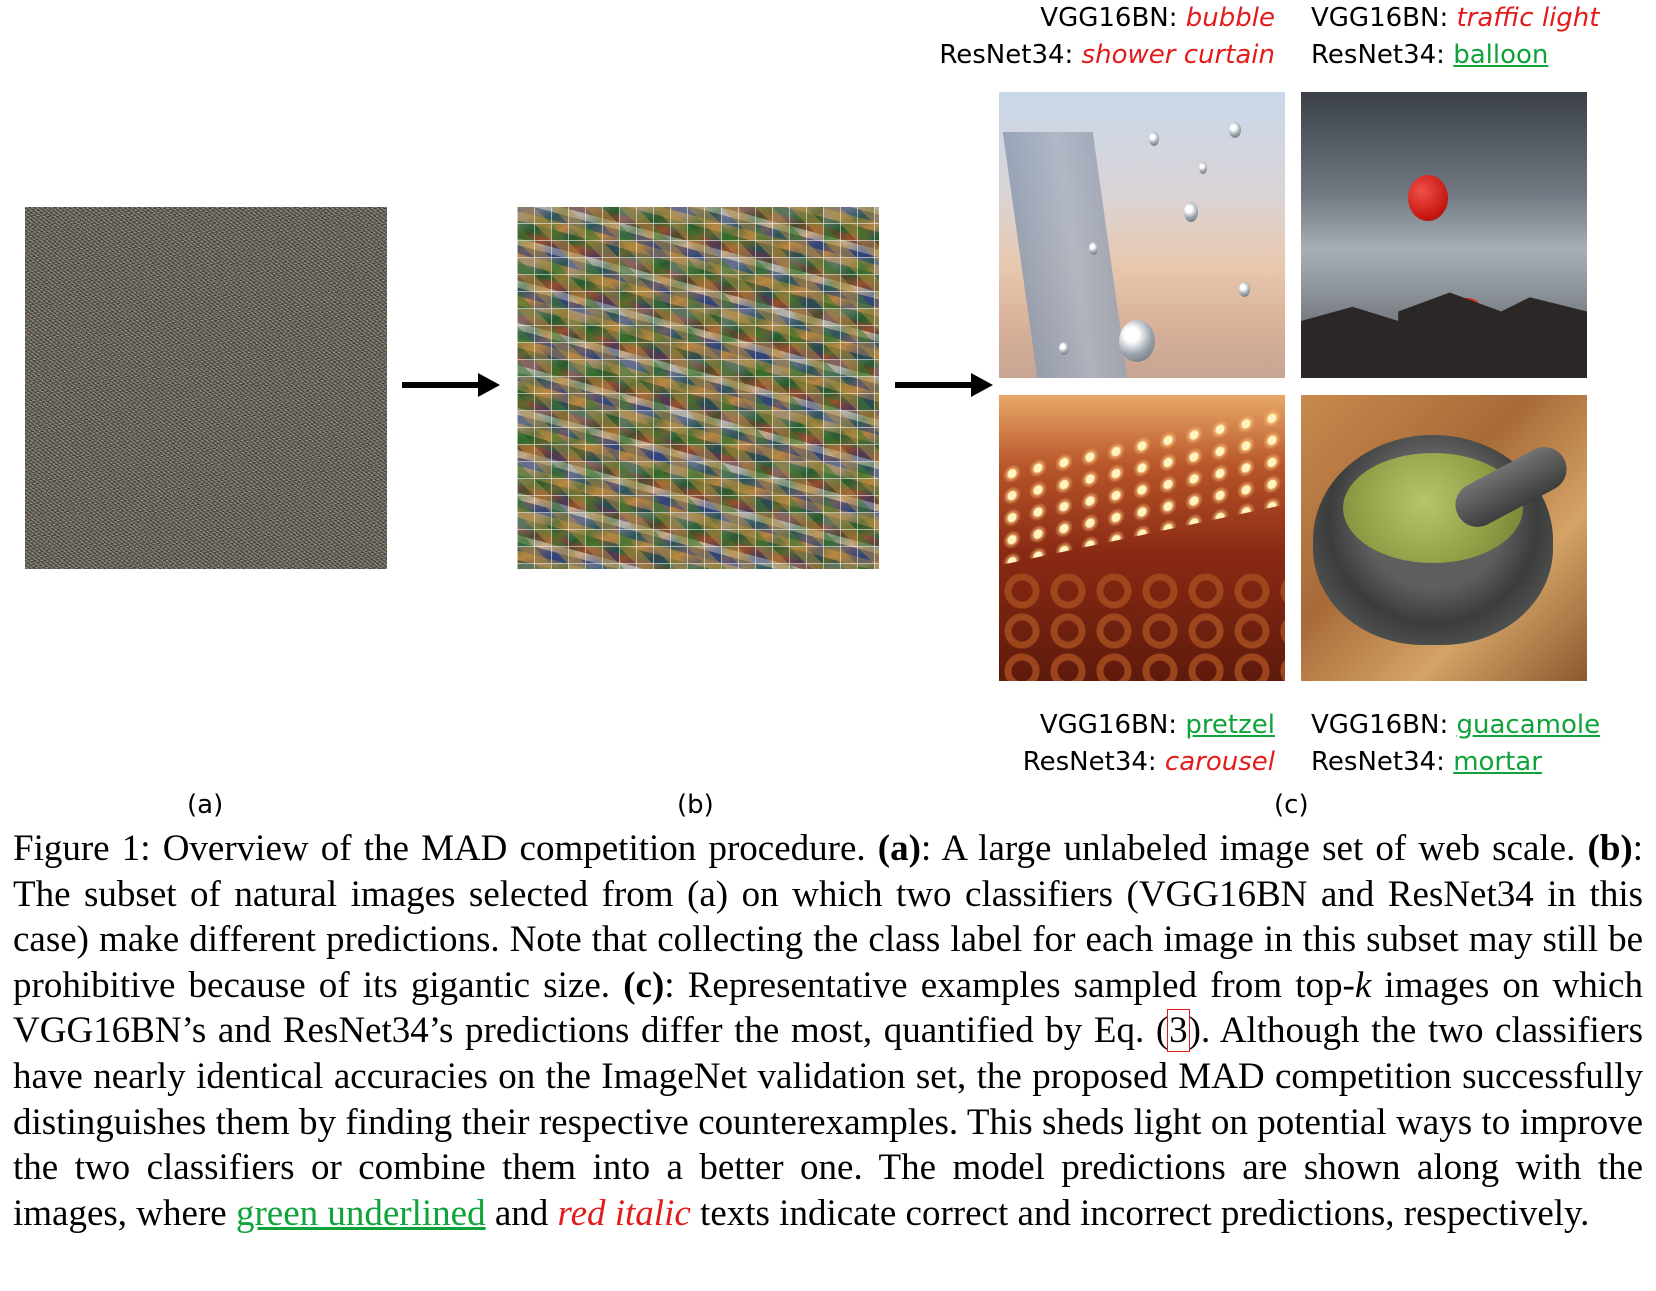 The height and width of the screenshot is (1291, 1656). What do you see at coordinates (1107, 36) in the screenshot?
I see `prediction-label-1: VGG16BN: bubble ResNet34: shower curtain` at bounding box center [1107, 36].